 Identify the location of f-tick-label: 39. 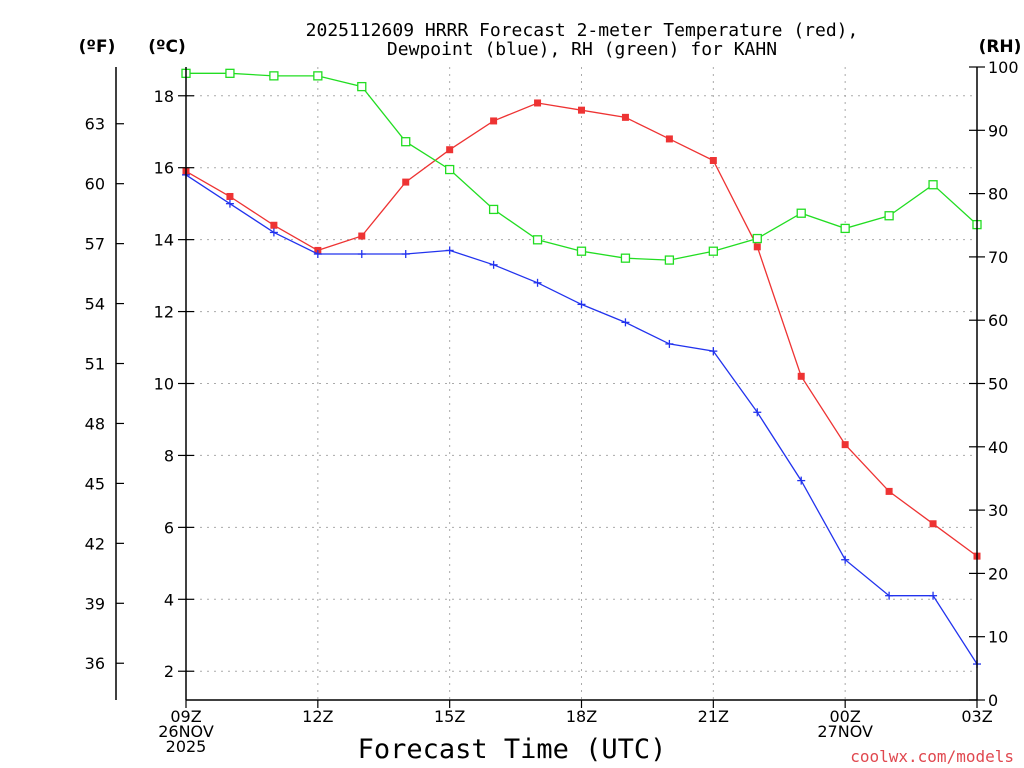
(95, 603).